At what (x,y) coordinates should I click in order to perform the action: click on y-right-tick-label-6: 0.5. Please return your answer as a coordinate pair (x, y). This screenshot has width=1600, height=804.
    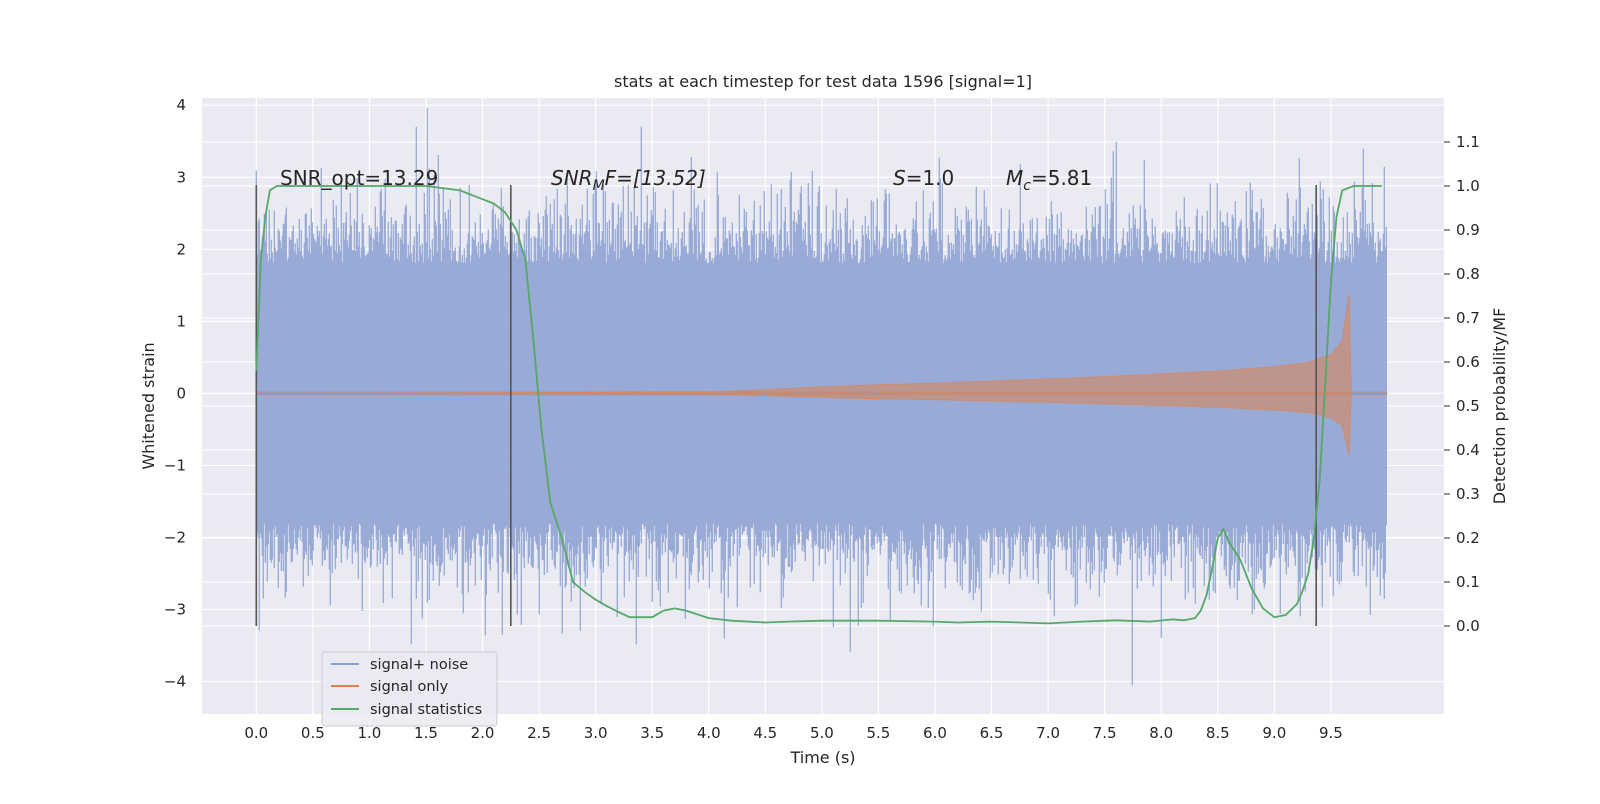
    Looking at the image, I should click on (1468, 406).